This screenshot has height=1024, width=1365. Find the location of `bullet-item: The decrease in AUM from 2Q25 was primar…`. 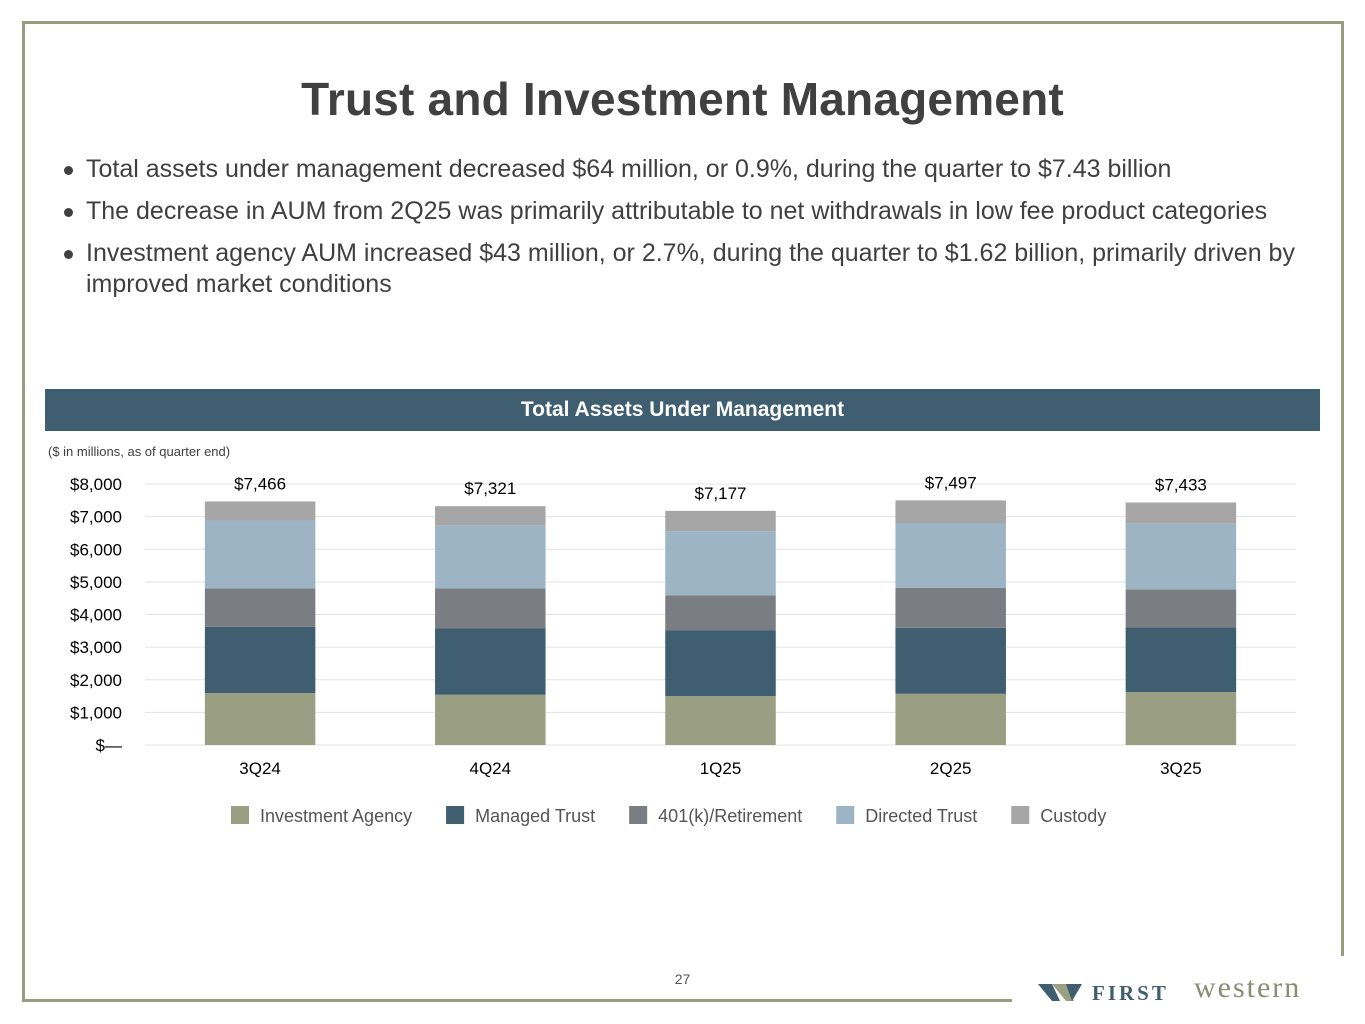

bullet-item: The decrease in AUM from 2Q25 was primar… is located at coordinates (687, 211).